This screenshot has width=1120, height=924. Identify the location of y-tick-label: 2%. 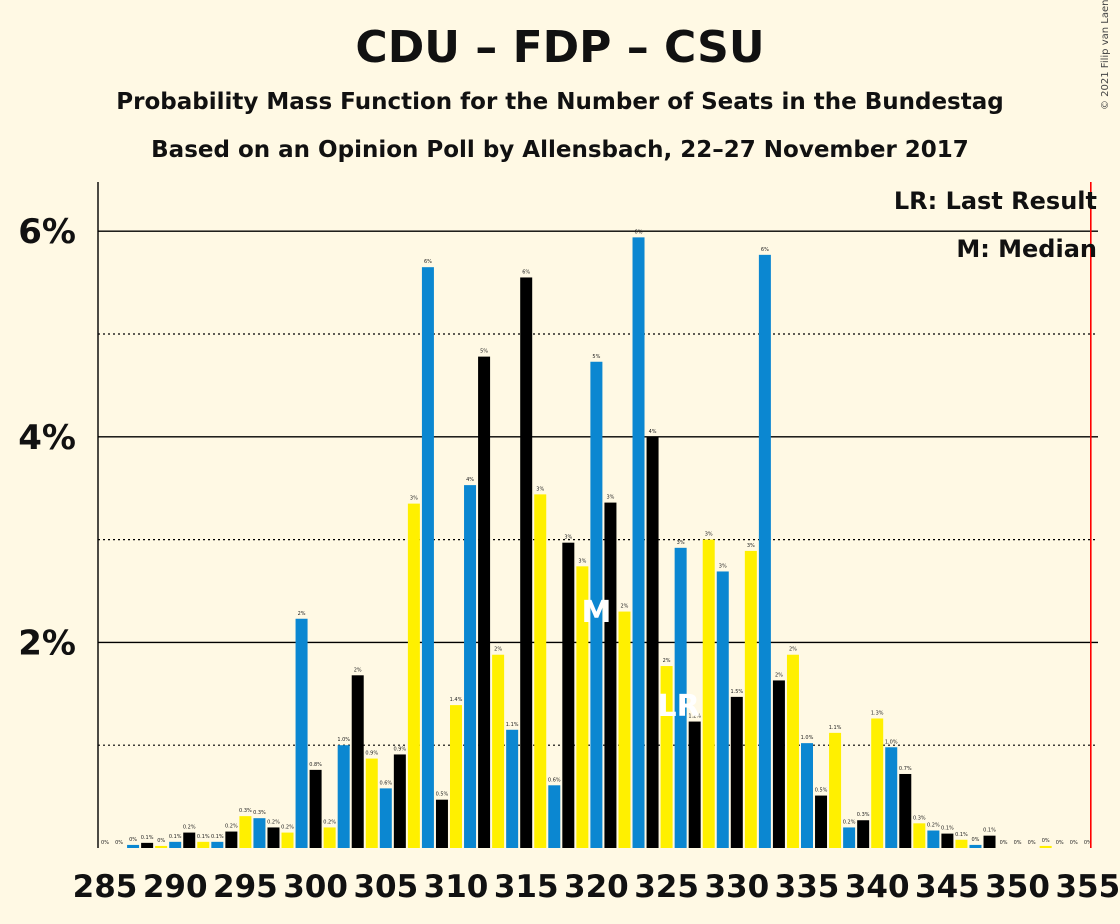
(47, 643).